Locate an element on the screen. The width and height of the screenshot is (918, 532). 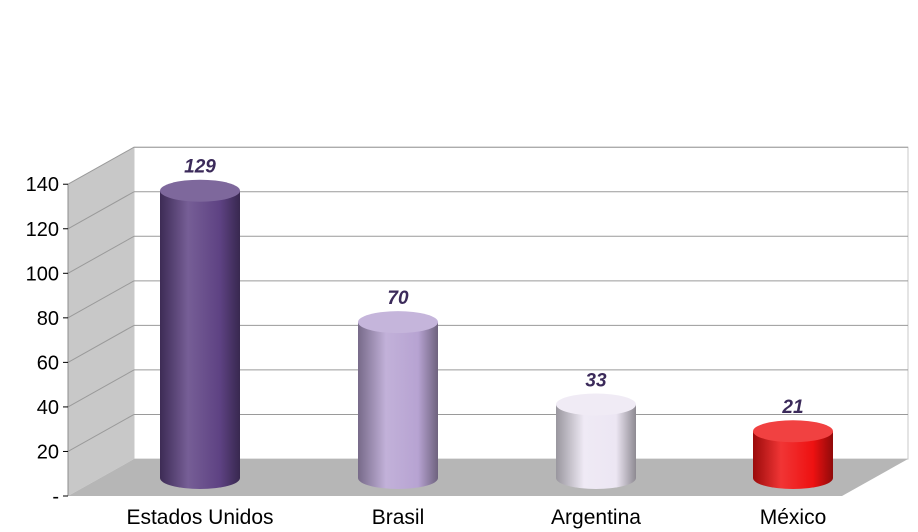
y-tick-label: 60 is located at coordinates (48, 363).